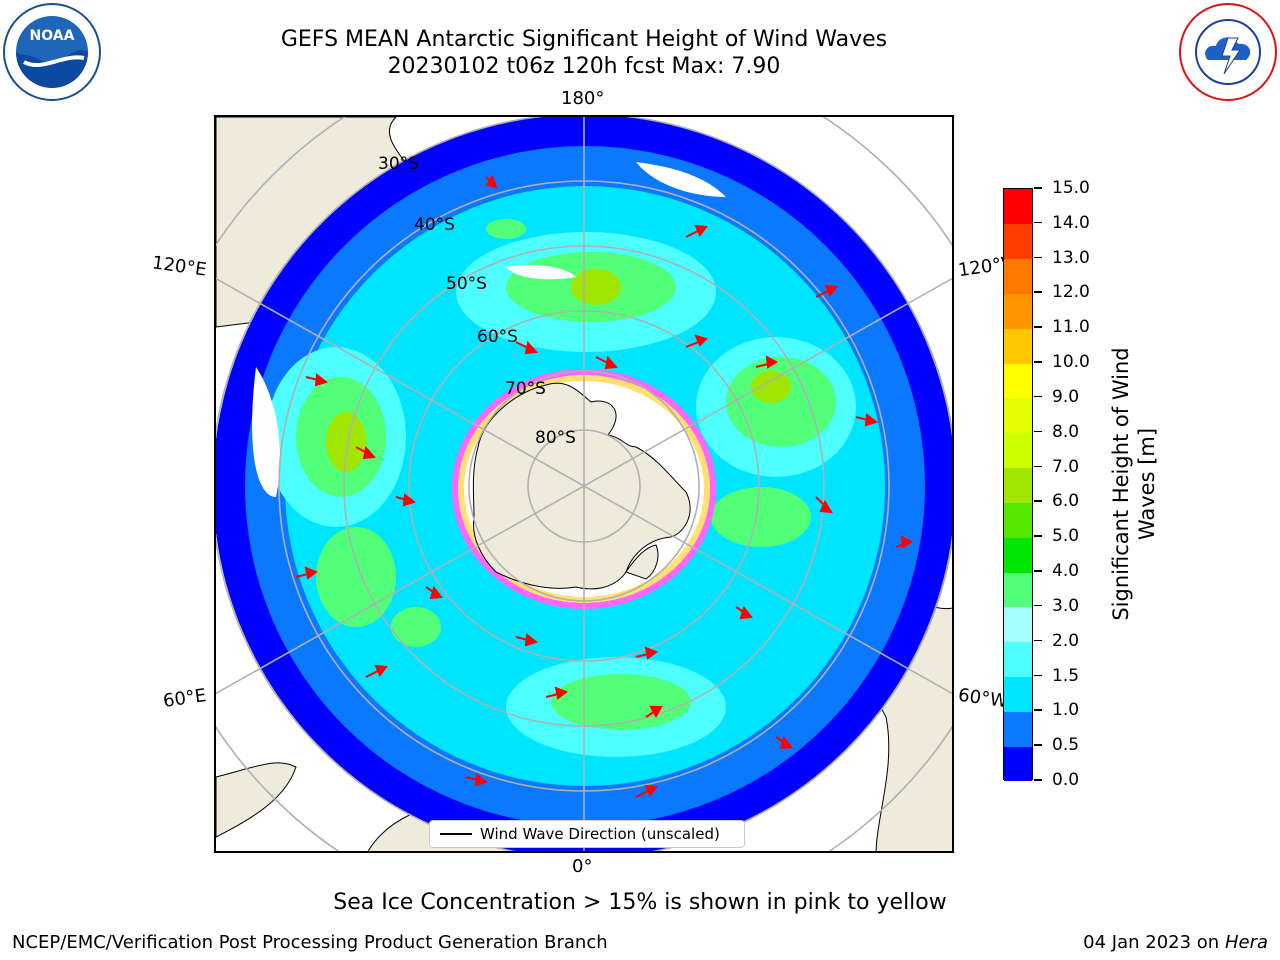  Describe the element at coordinates (1066, 431) in the screenshot. I see `colorbar-tick-label: 8.0` at that location.